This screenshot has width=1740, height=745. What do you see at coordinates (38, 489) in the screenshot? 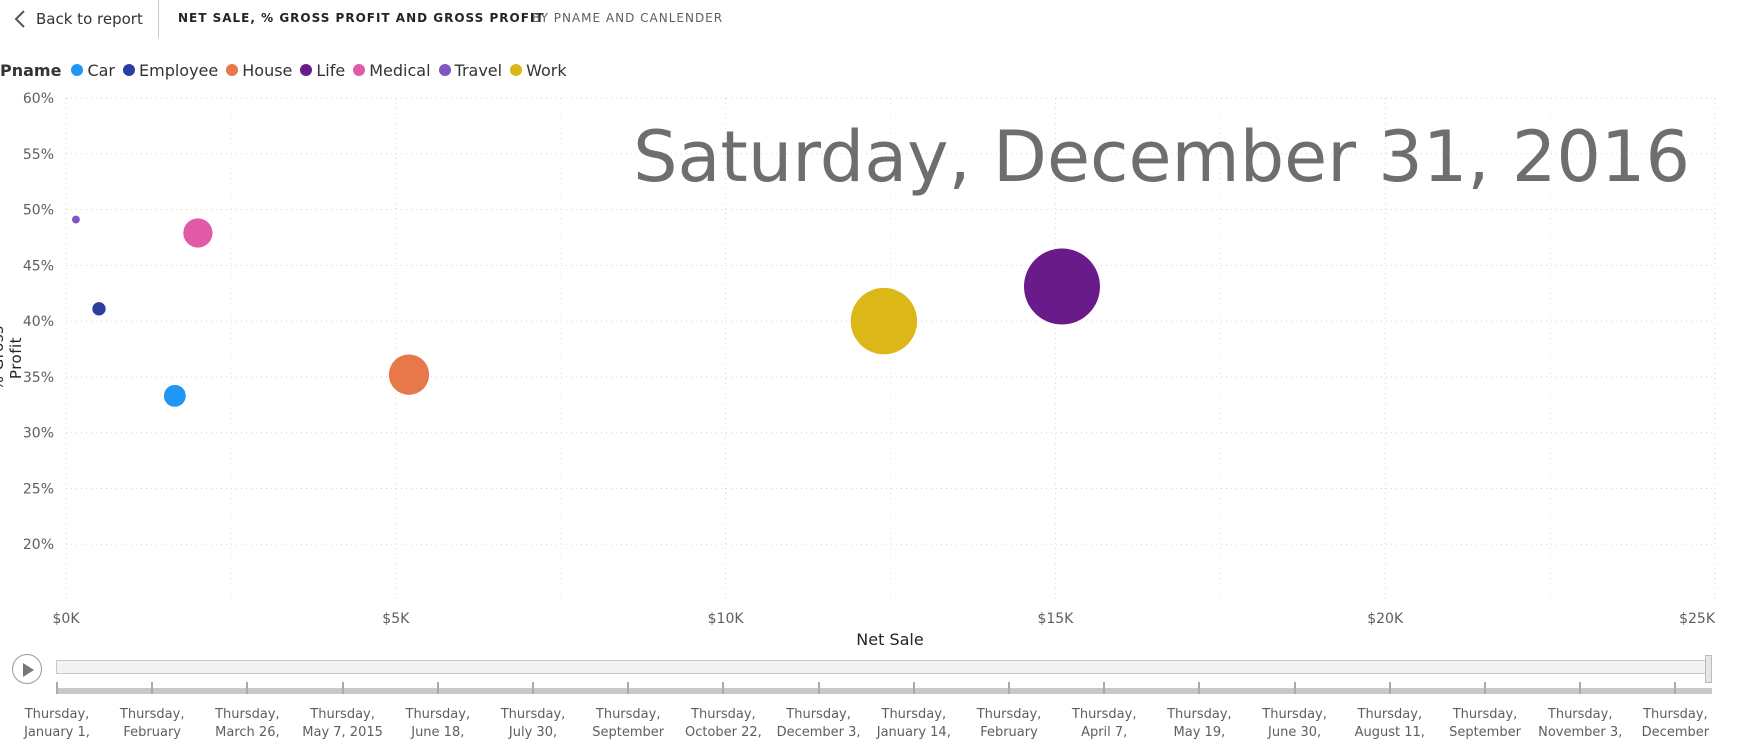
I see `y-tick-label: 25%` at bounding box center [38, 489].